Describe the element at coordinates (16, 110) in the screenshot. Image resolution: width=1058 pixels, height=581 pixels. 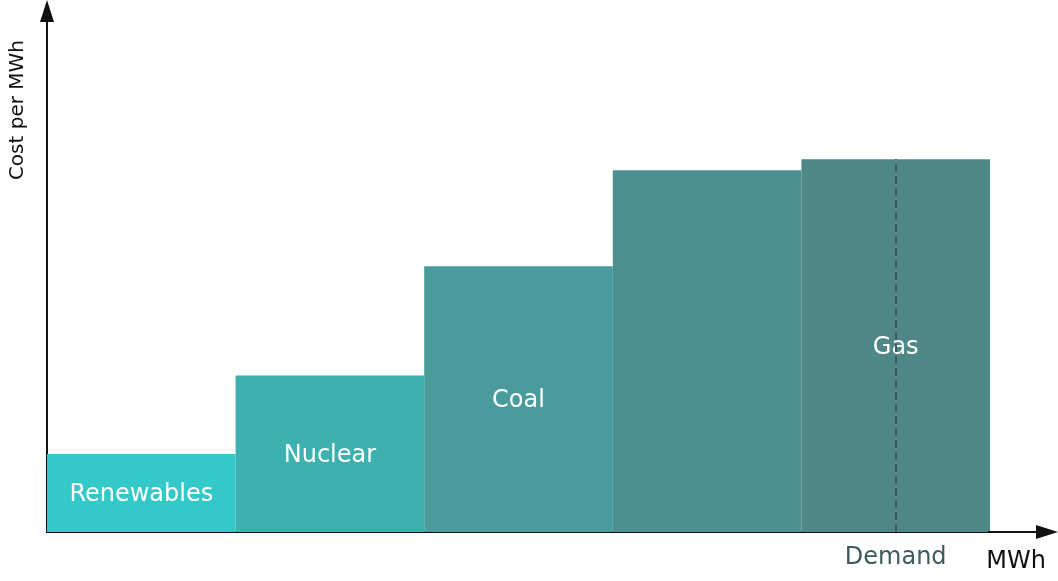
I see `y-axis-title: Cost per MWh` at that location.